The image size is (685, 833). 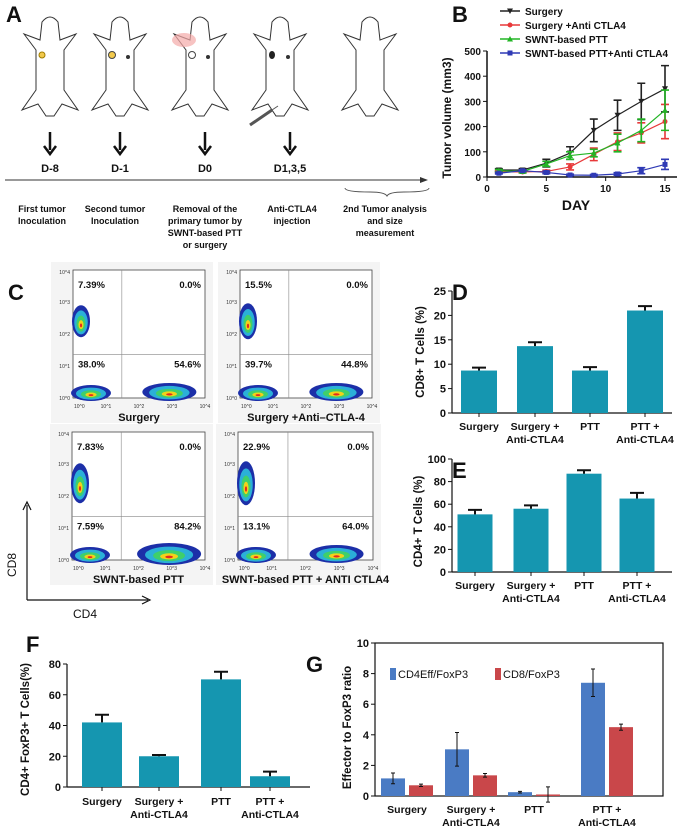 What do you see at coordinates (16, 292) in the screenshot?
I see `panel-letter-C: C` at bounding box center [16, 292].